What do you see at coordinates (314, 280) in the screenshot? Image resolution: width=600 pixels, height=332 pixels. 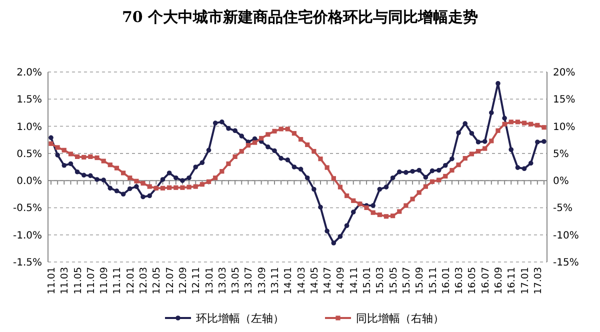 I see `x-tick-label: 14.05` at bounding box center [314, 280].